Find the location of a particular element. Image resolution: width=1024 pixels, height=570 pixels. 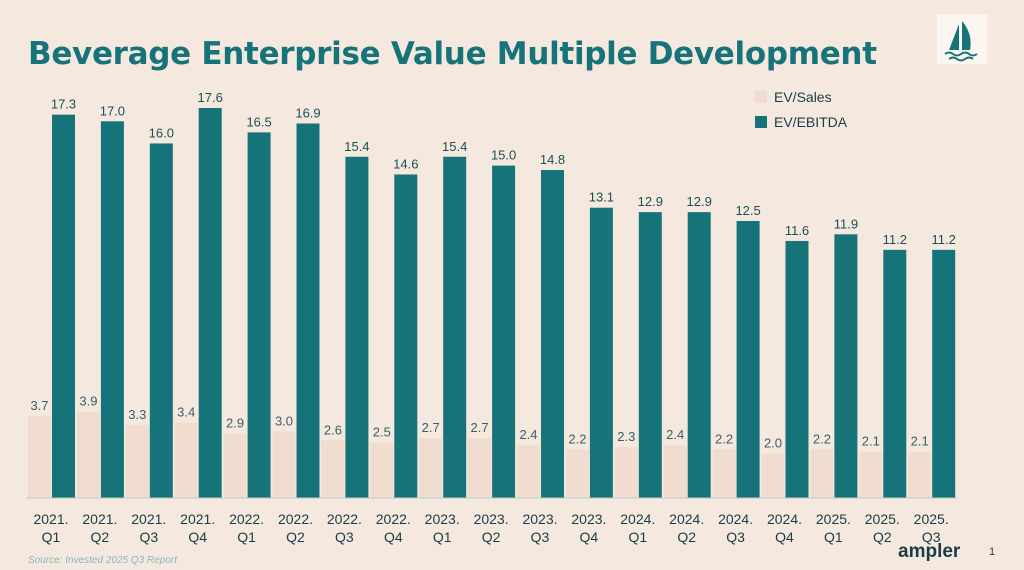

ev-ebitda-data-label: 15.0 is located at coordinates (503, 155).